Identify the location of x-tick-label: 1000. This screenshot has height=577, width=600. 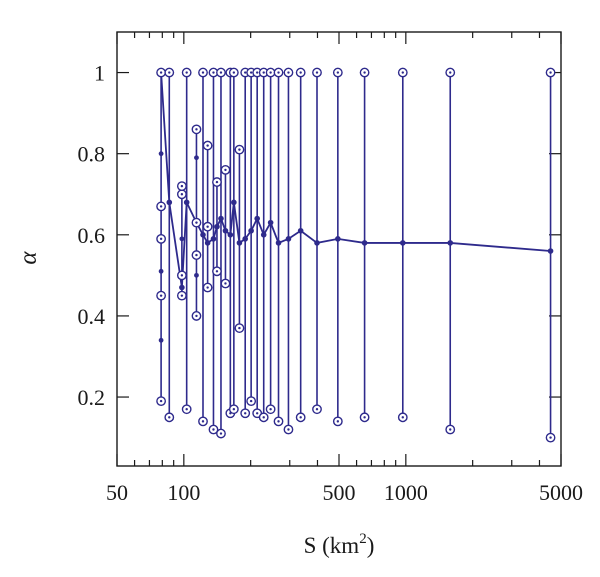
(406, 492).